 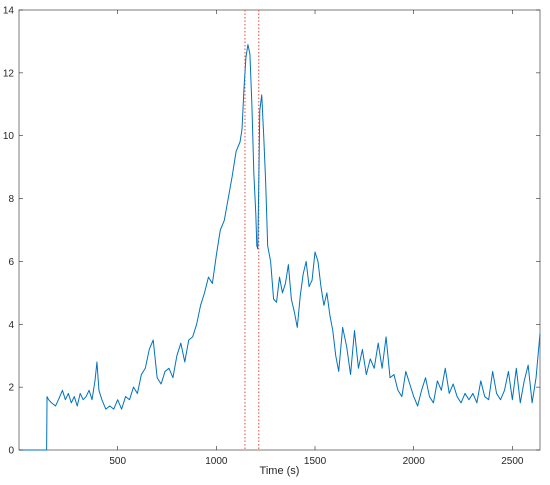 I want to click on x-tick-label: 2000, so click(x=414, y=461).